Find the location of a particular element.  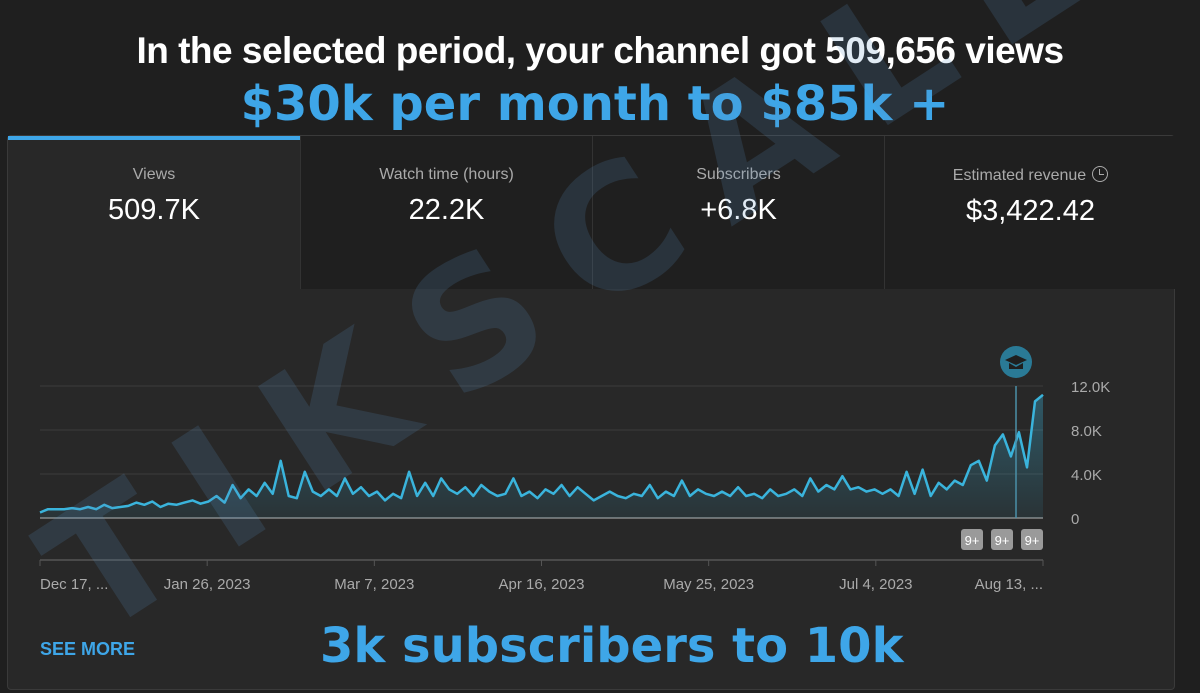

x-tick-label: Apr 16, 2023 is located at coordinates (542, 584).